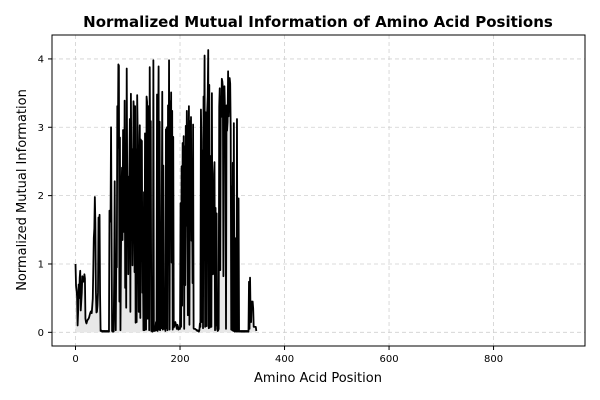  I want to click on x-tick-label: 800, so click(493, 359).